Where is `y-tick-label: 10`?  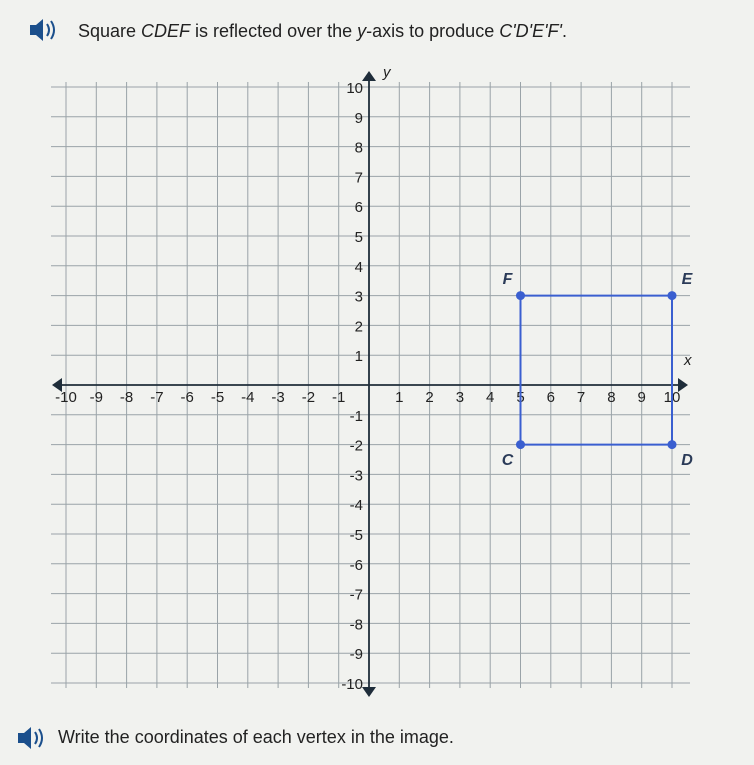 y-tick-label: 10 is located at coordinates (354, 88).